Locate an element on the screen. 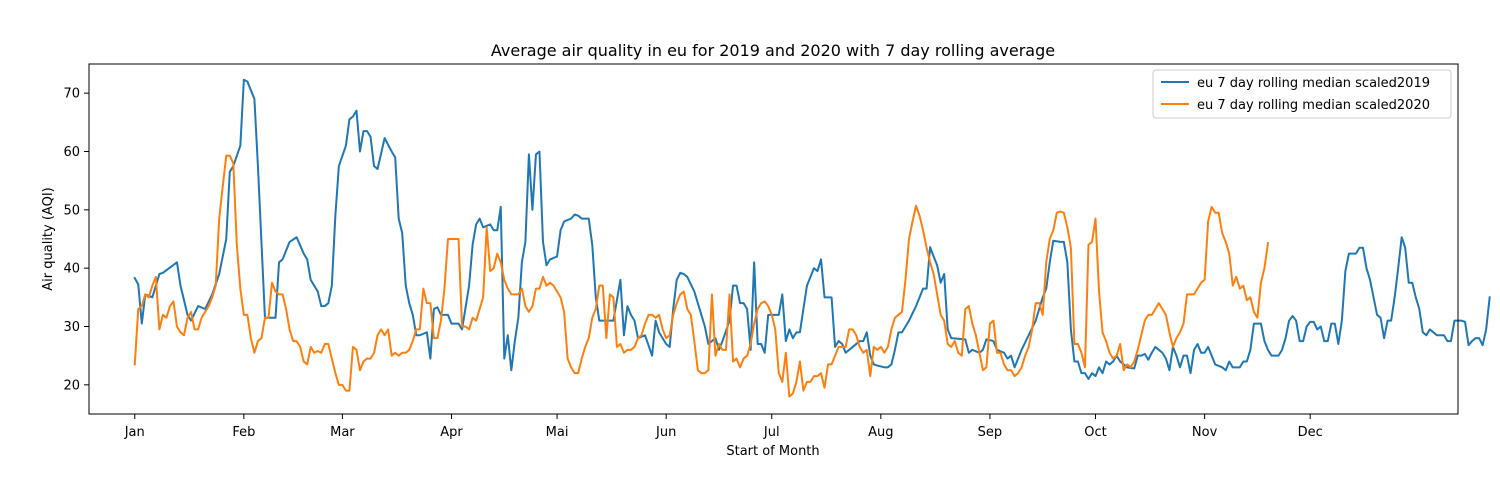  x-tick-label-apr: Apr is located at coordinates (451, 432).